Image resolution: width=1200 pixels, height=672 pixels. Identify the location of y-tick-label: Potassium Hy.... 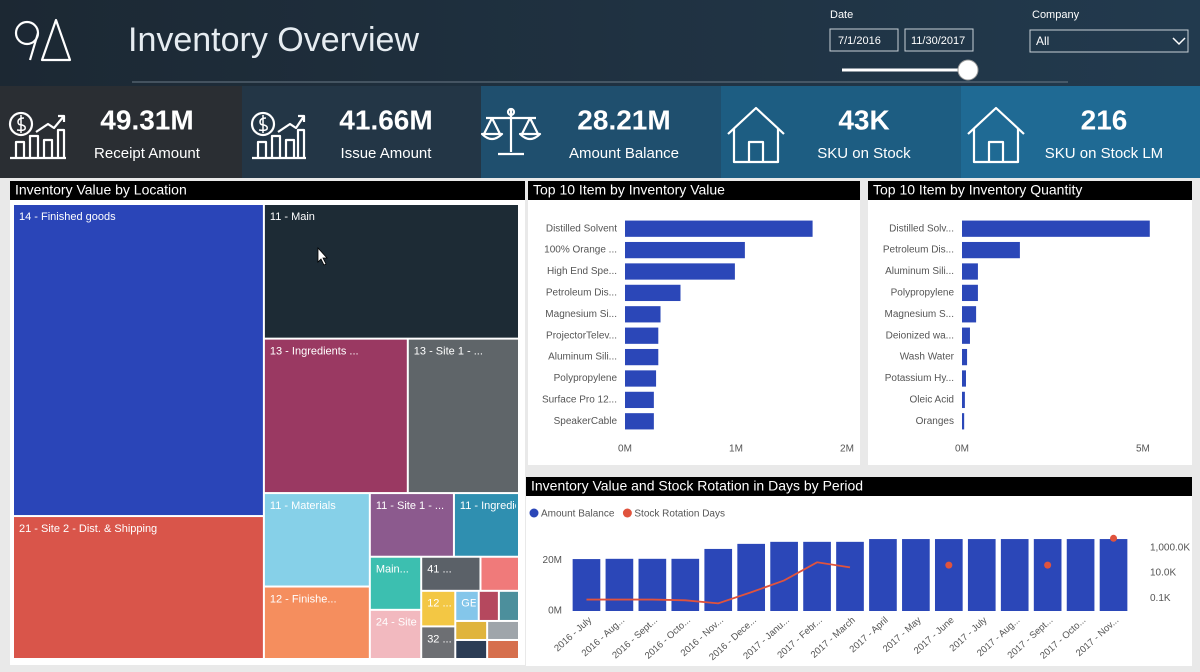
(919, 378).